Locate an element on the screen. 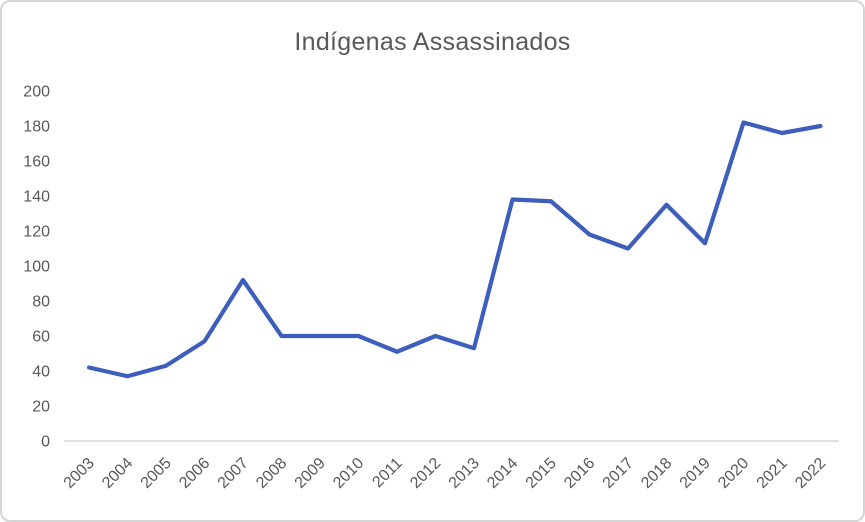 This screenshot has width=865, height=522. x-tick-label: 2015 is located at coordinates (541, 473).